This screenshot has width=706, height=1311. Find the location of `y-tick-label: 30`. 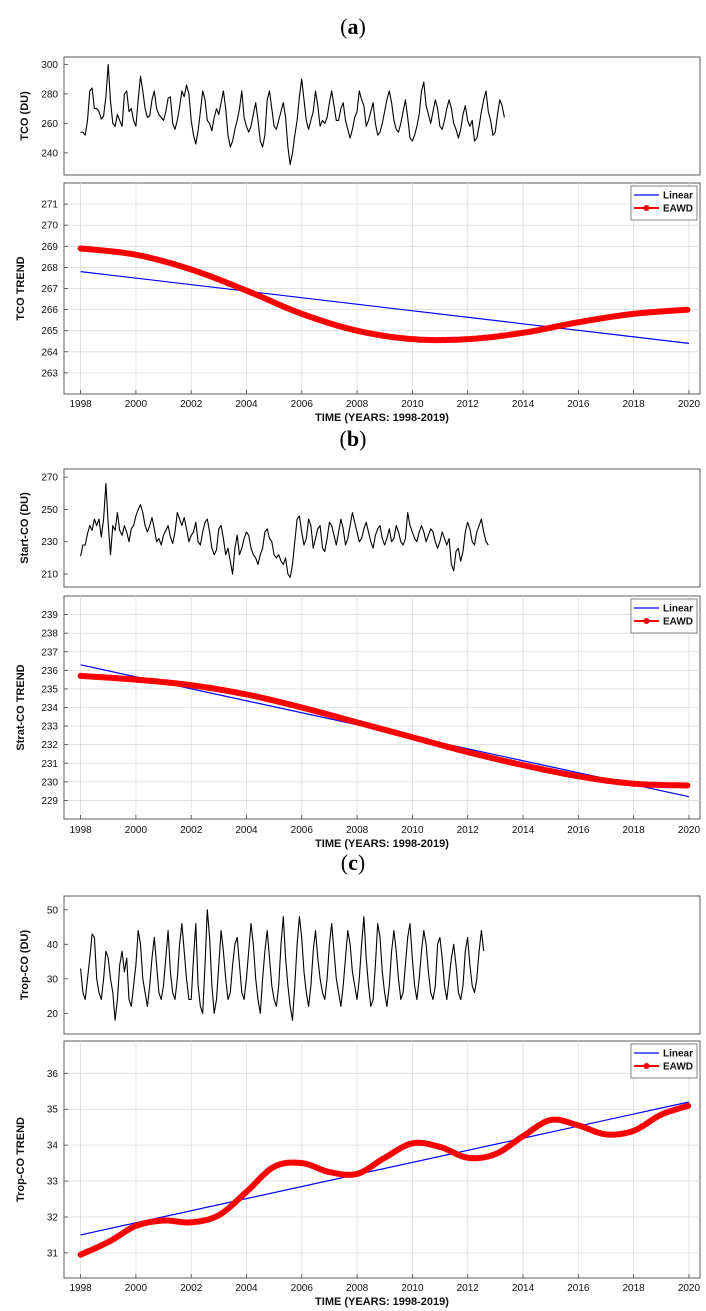

y-tick-label: 30 is located at coordinates (53, 979).